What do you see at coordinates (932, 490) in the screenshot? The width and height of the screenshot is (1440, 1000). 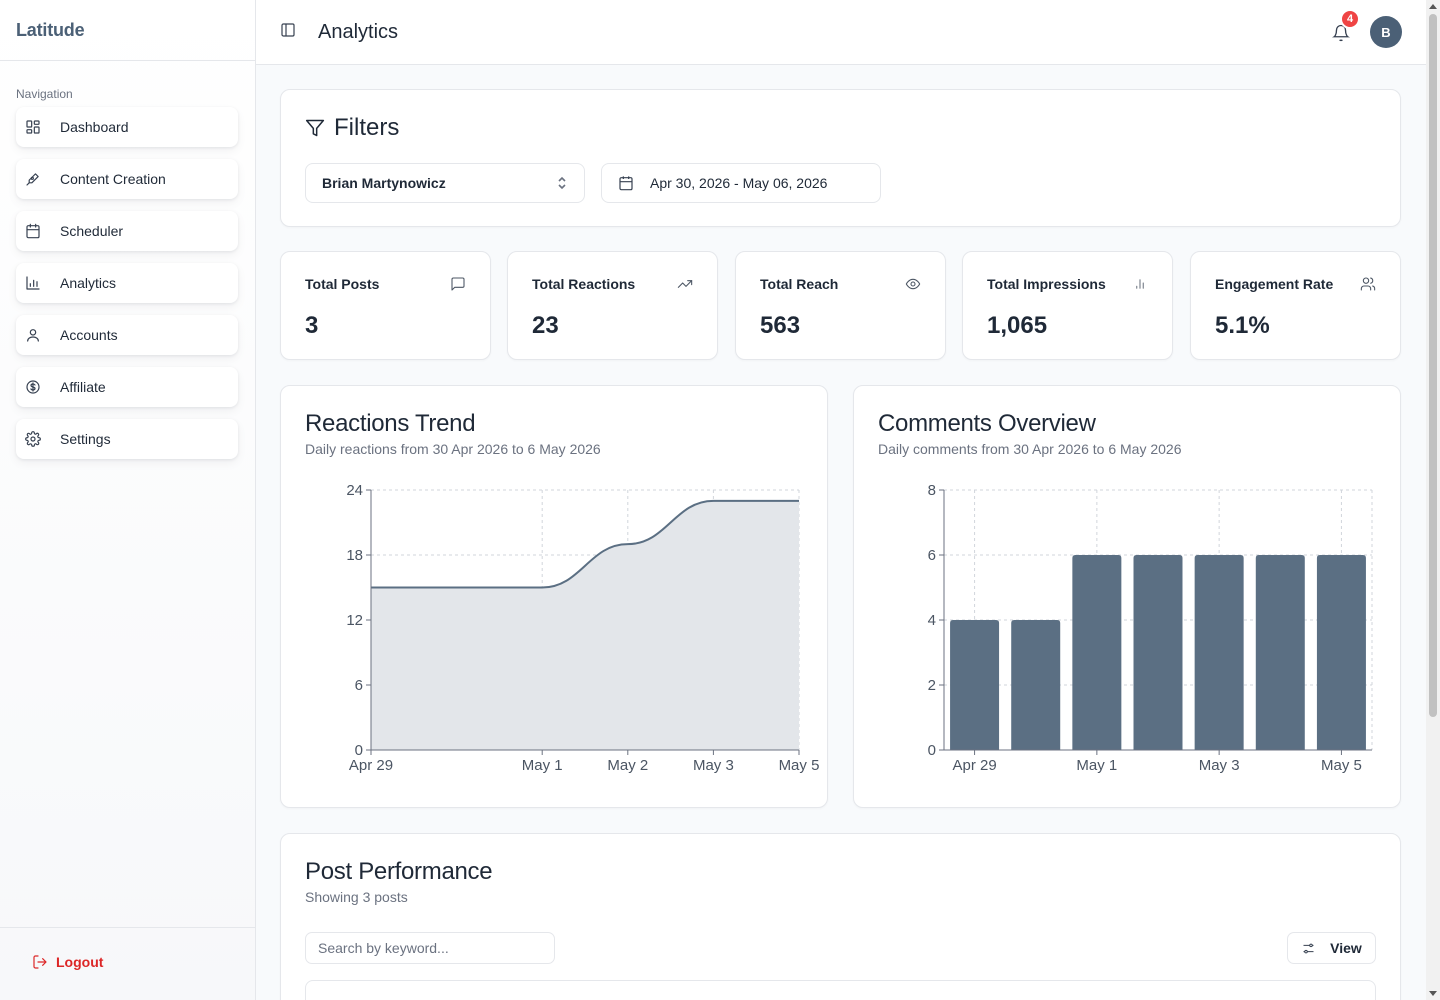 I see `y-tick-label: 8` at bounding box center [932, 490].